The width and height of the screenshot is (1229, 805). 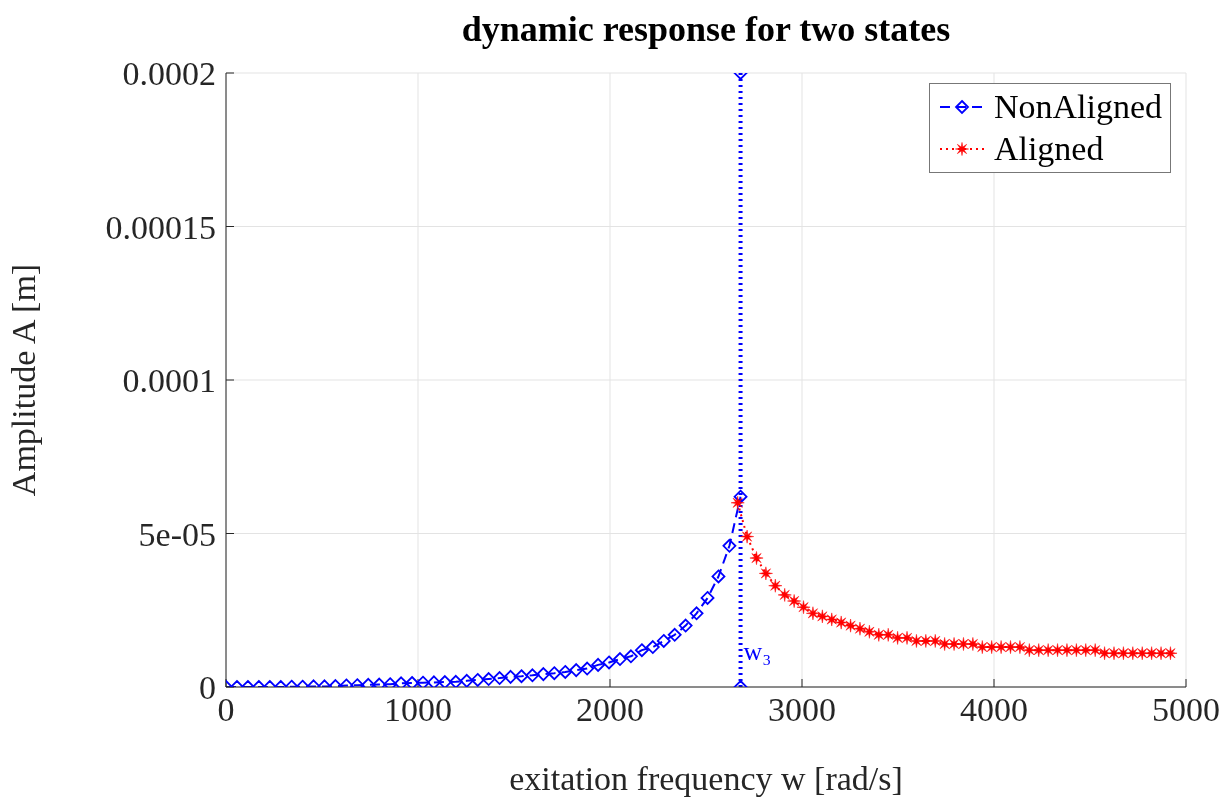 I want to click on y-axis-title: Amplitude A [m], so click(x=24, y=380).